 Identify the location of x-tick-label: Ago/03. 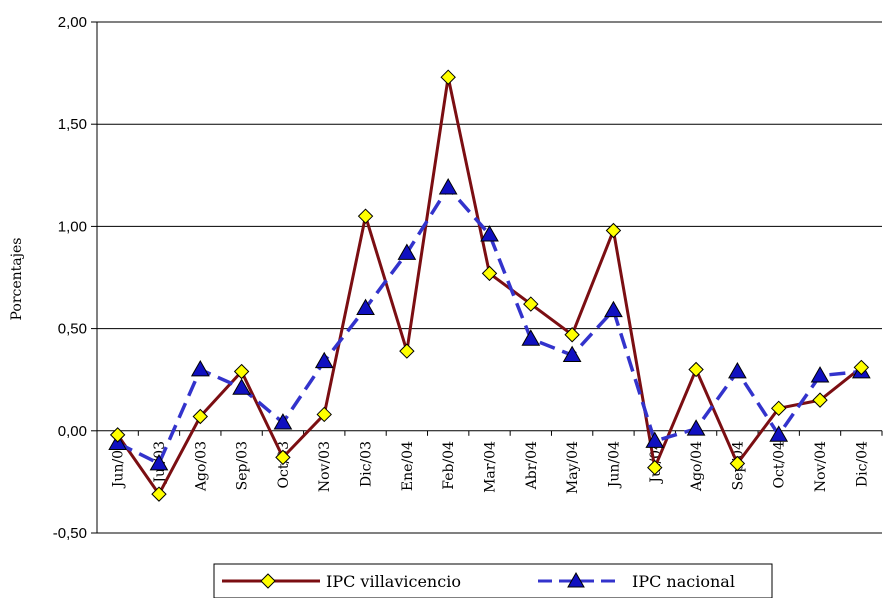
(201, 466).